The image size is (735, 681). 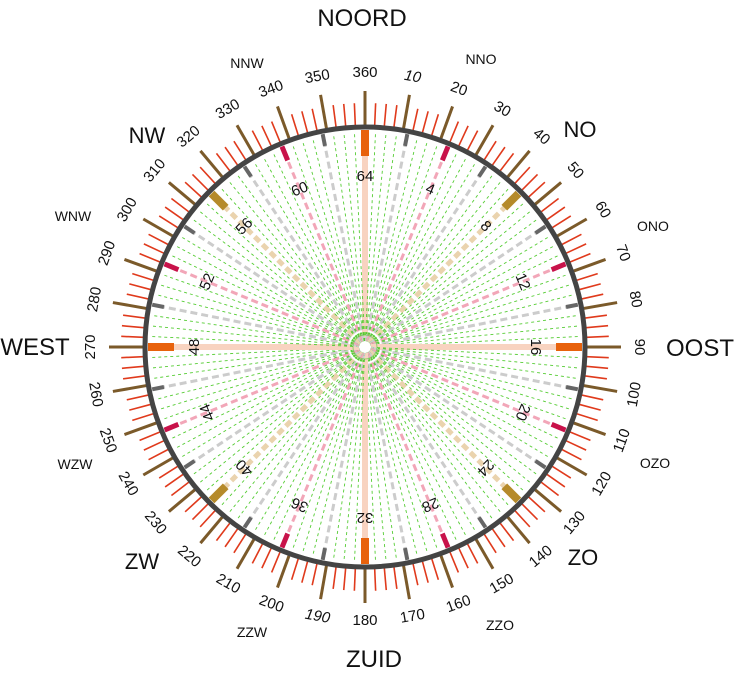 I want to click on label-nno: NNO, so click(x=480, y=59).